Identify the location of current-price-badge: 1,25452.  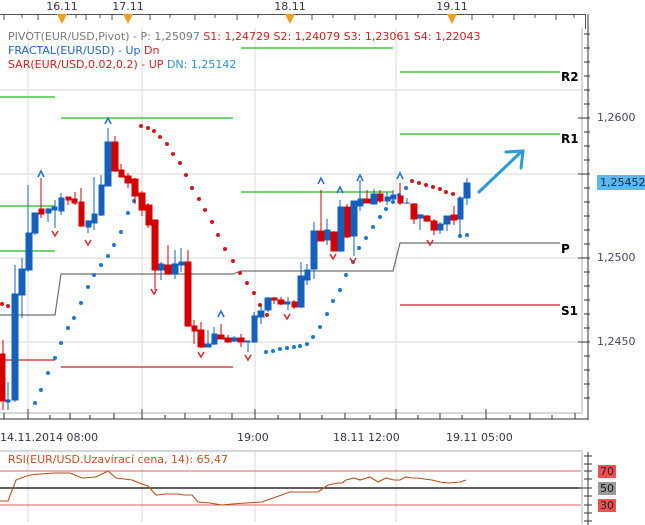
(621, 182).